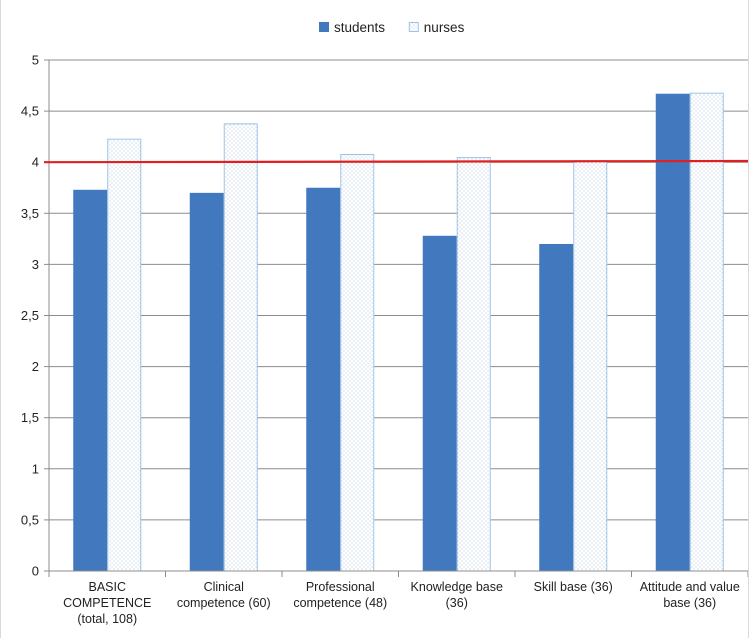 This screenshot has width=749, height=638. I want to click on y-axis: 0 0,5 1 1,5 2 2,5 3 3,5 4 4,5 5, so click(35, 316).